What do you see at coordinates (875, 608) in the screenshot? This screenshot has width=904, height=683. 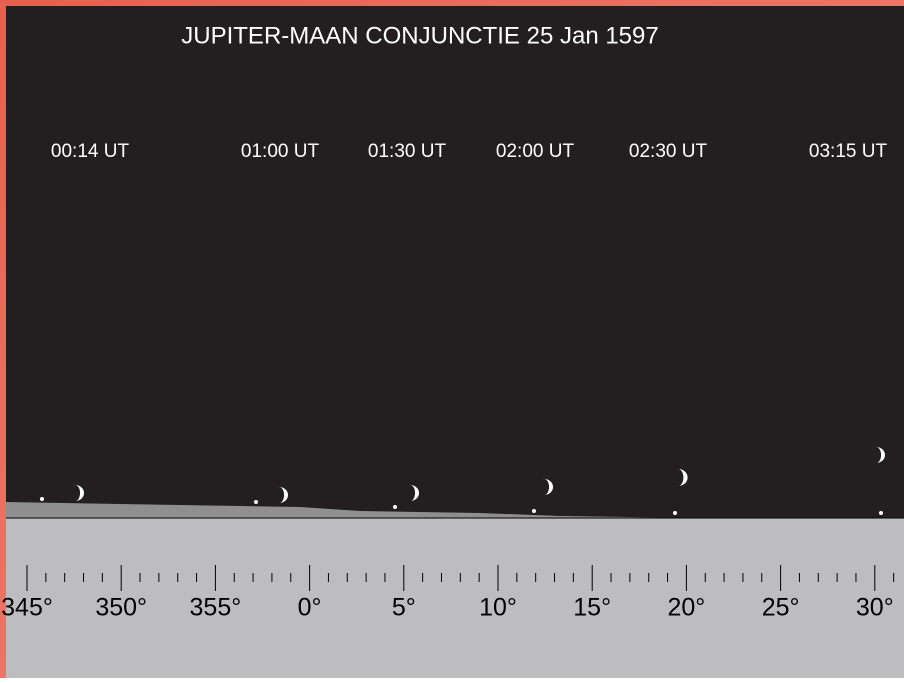 I see `azimuth-label: 30°` at bounding box center [875, 608].